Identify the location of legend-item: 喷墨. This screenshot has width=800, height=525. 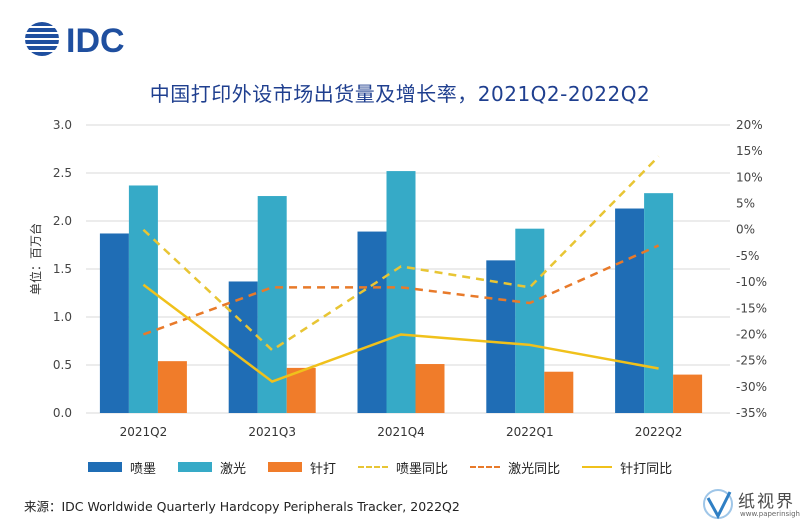
(122, 467).